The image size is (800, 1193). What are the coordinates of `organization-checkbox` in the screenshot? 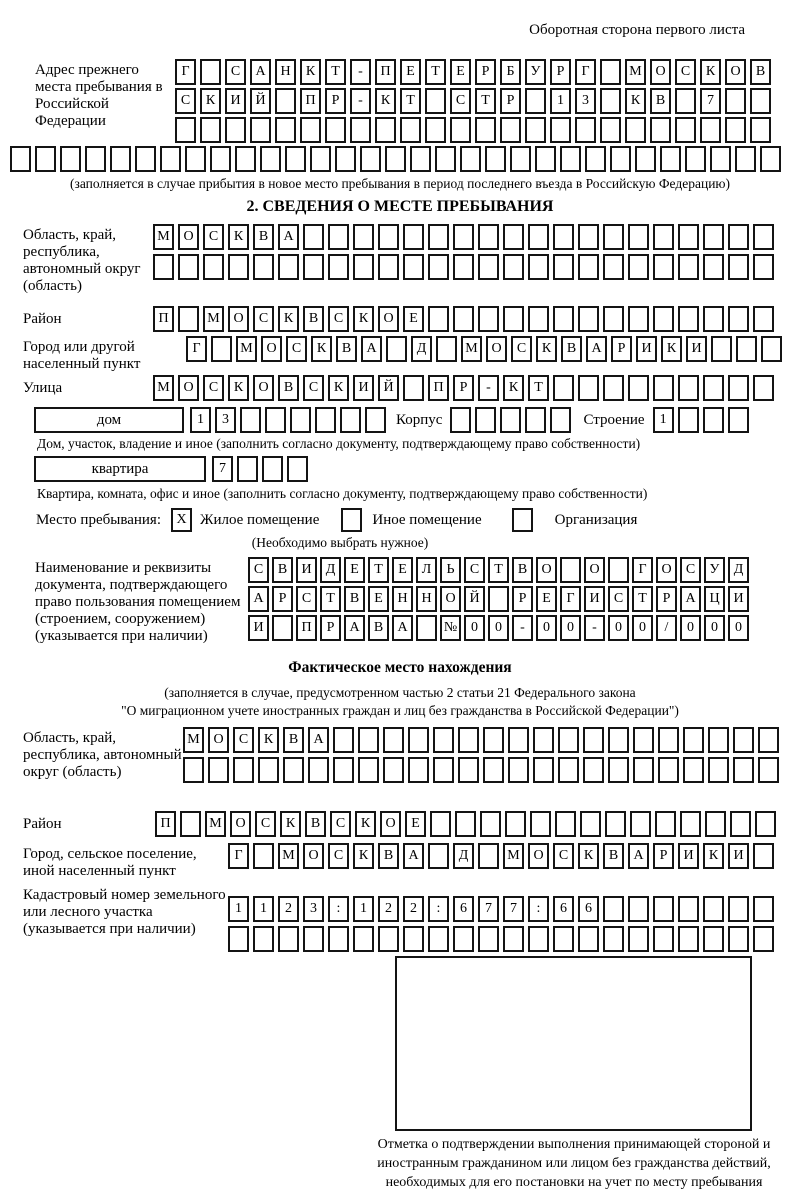 It's located at (522, 520).